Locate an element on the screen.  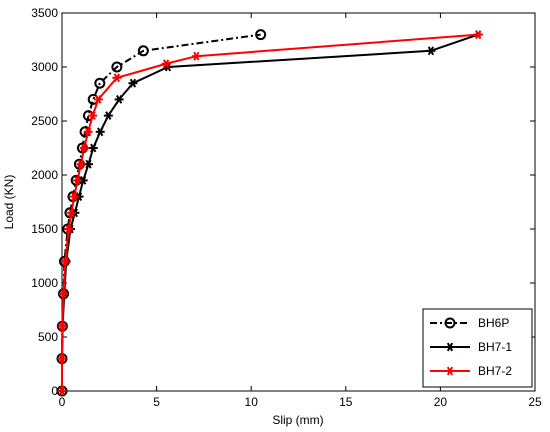
y-tick-label: 1000 is located at coordinates (44, 283).